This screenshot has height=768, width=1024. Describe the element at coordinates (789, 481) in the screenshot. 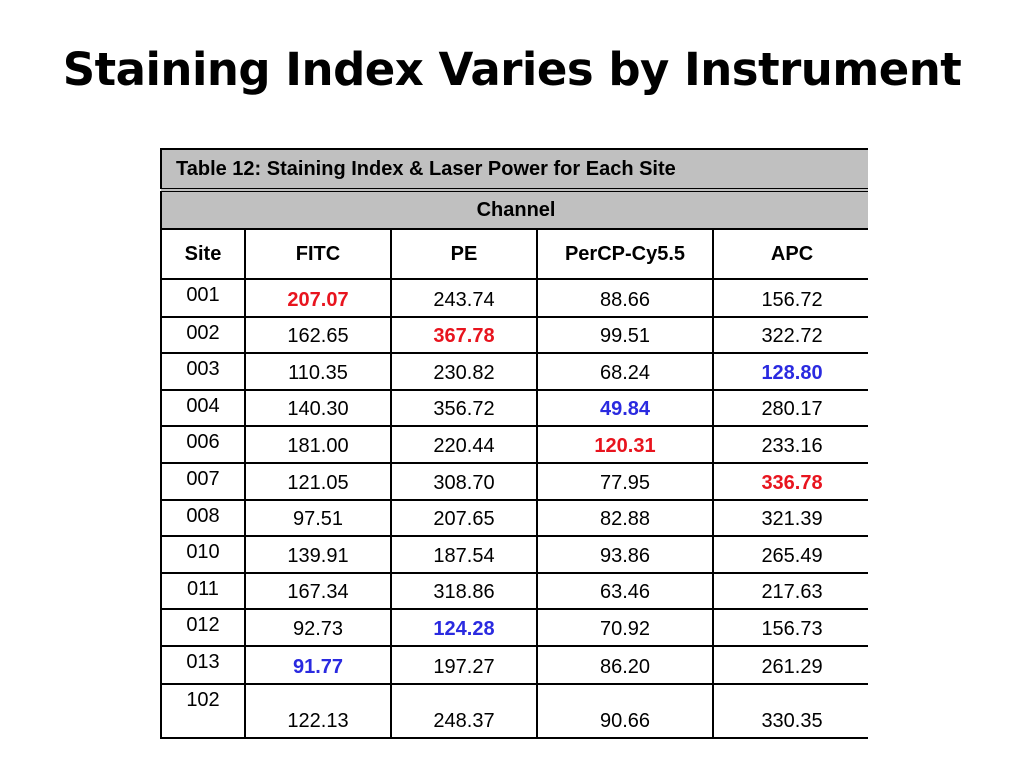

I see `value-cell-apc: 336.78` at that location.